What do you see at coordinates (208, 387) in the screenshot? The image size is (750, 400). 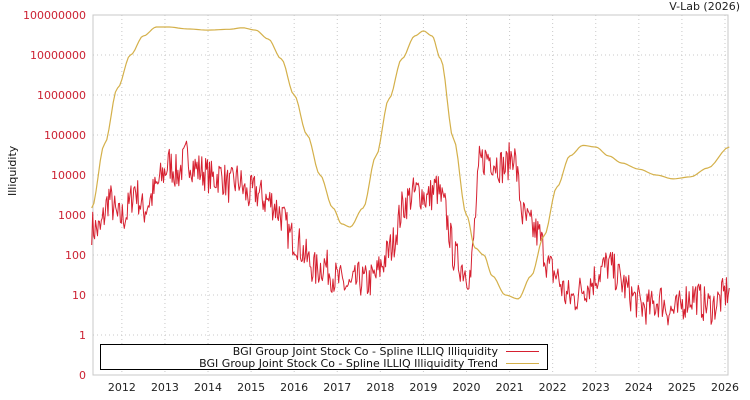 I see `x-tick-label: 2014` at bounding box center [208, 387].